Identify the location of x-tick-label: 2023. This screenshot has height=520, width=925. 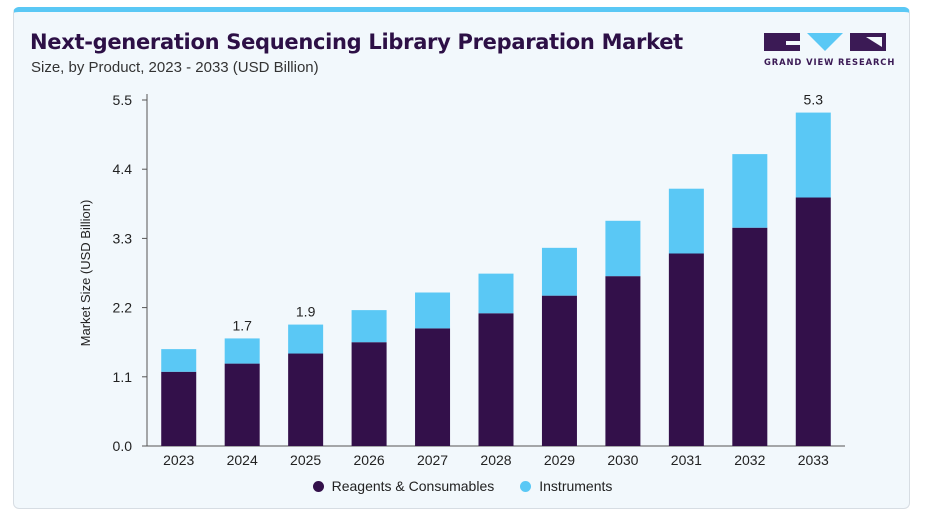
(178, 460).